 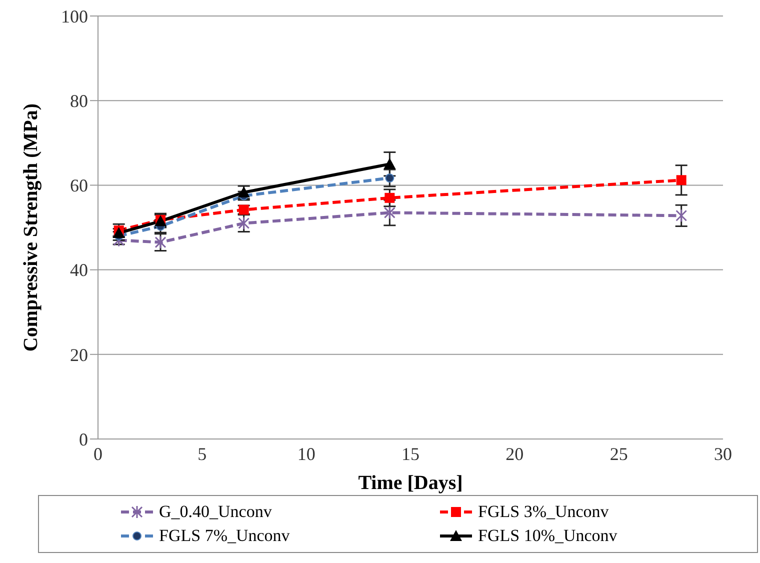 I want to click on x-tick-label: 15, so click(x=411, y=454).